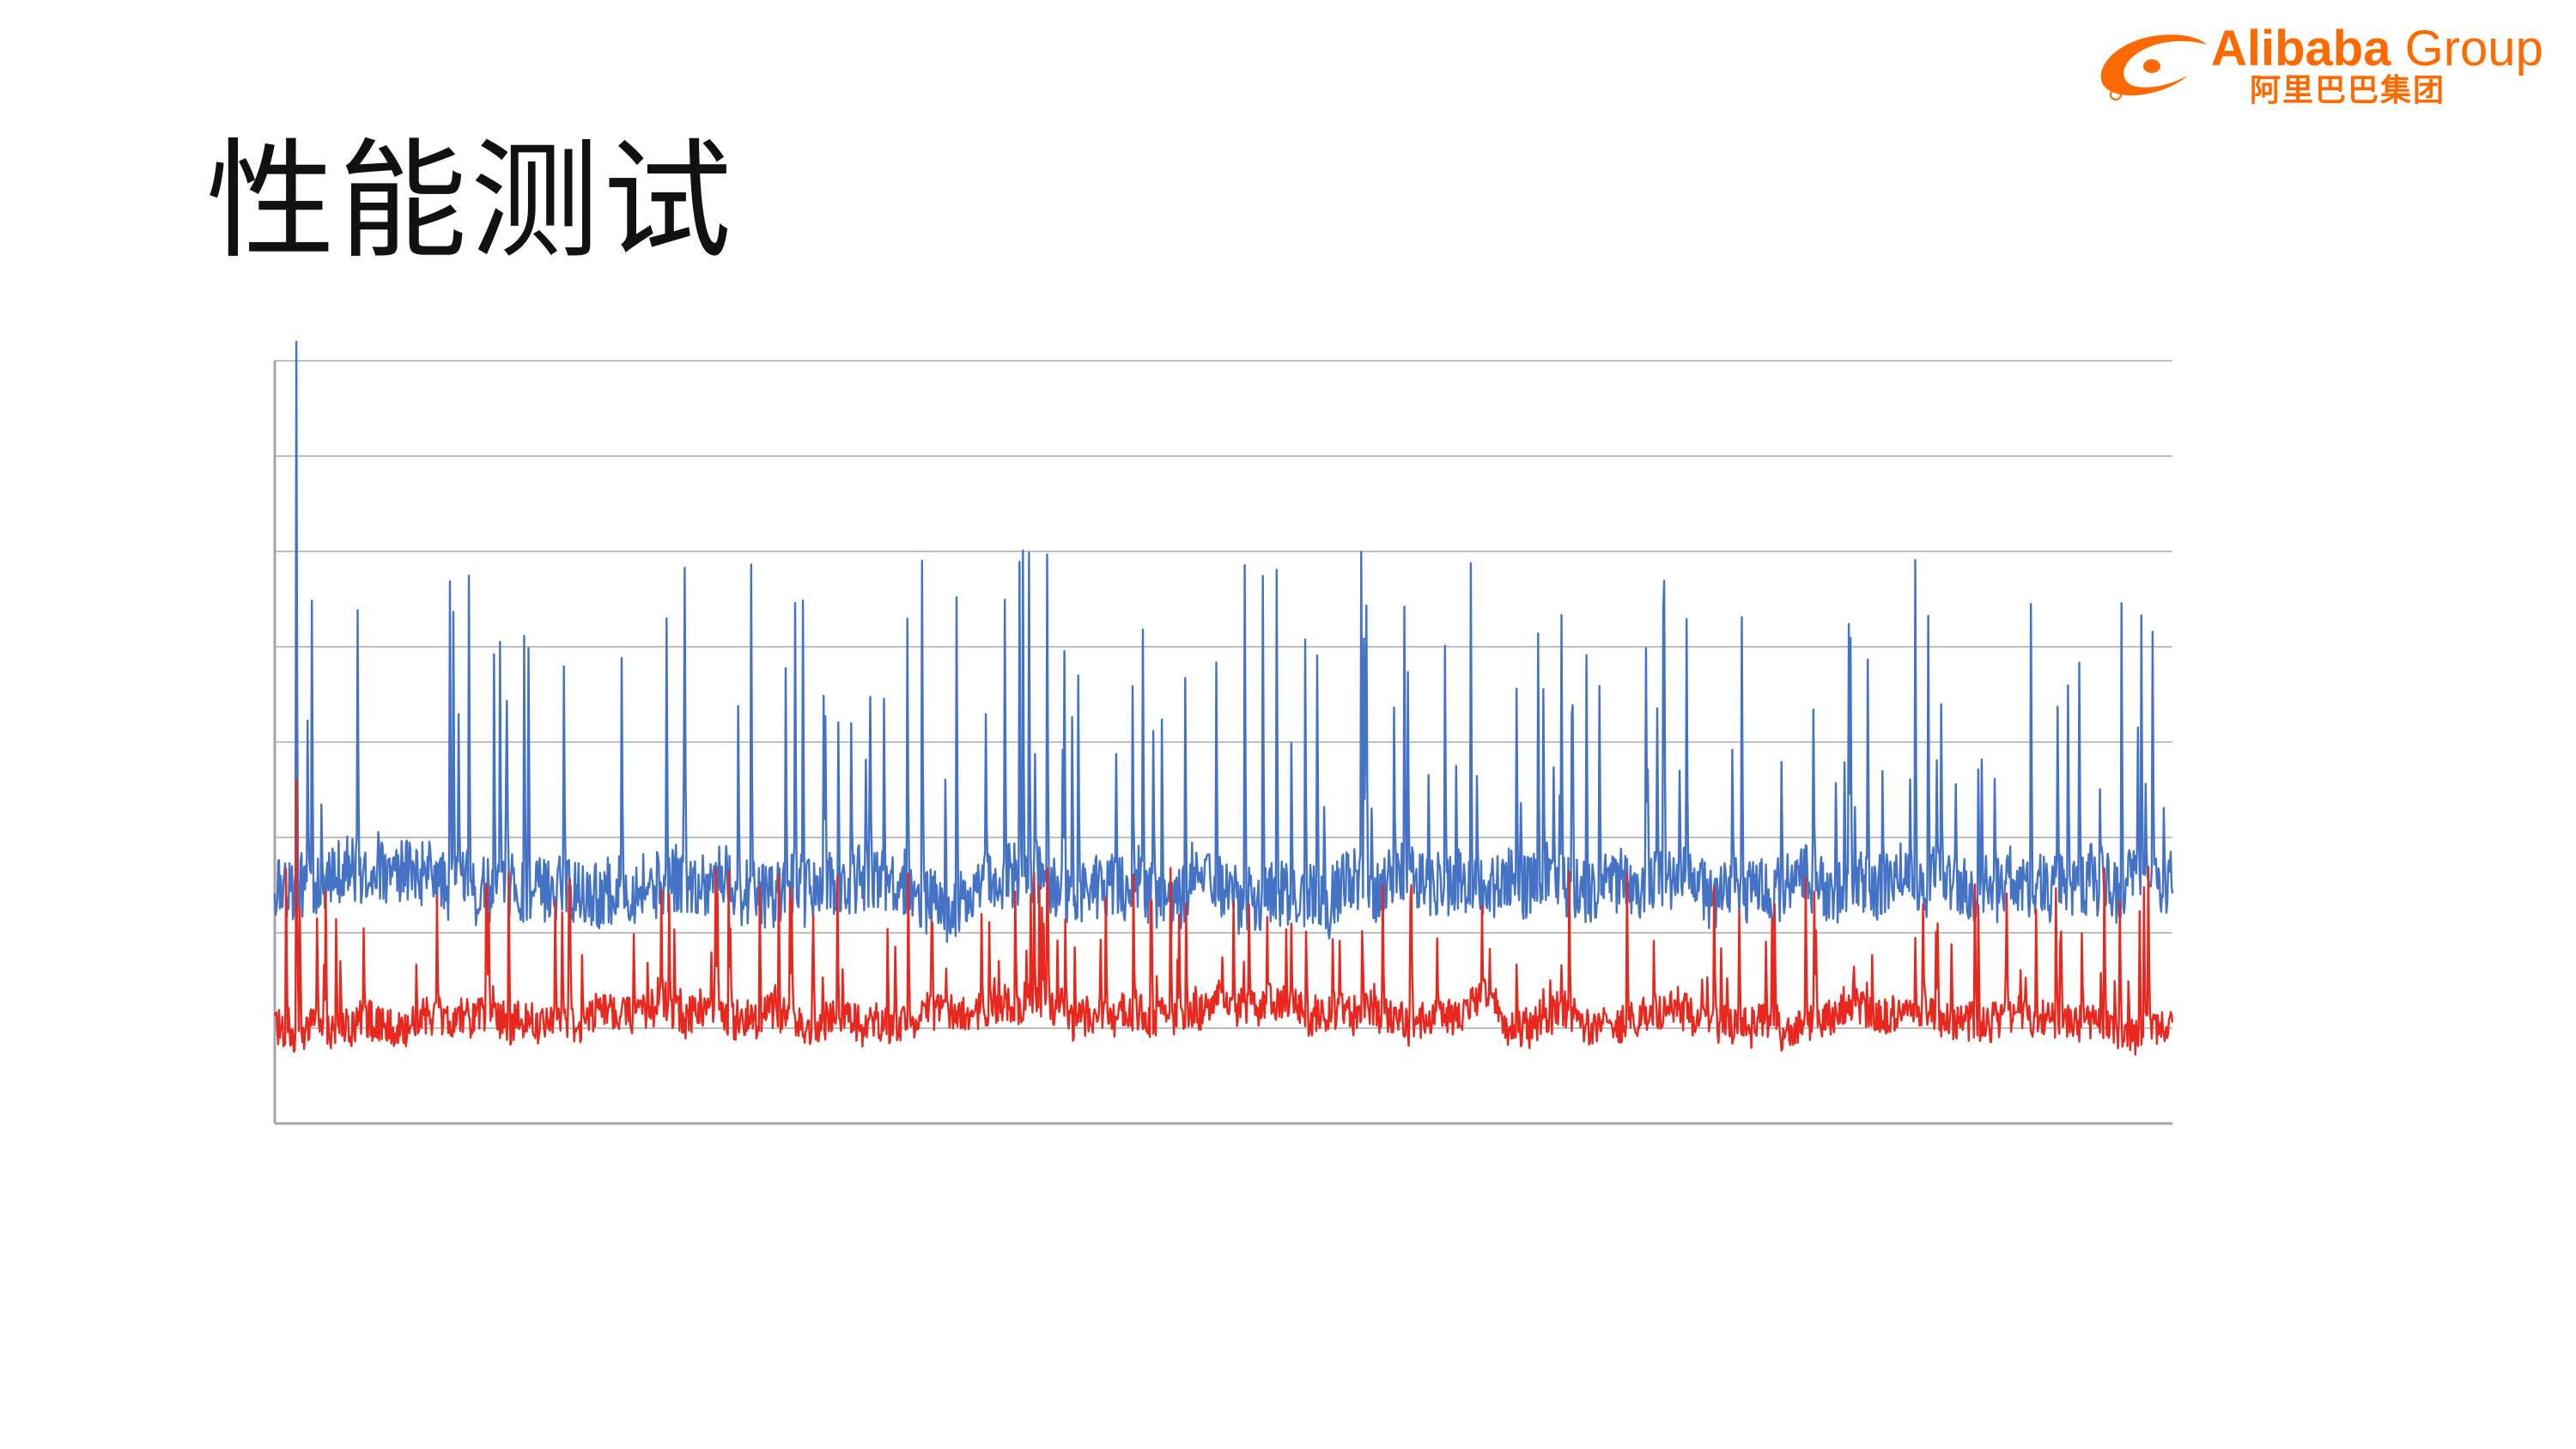 Image resolution: width=2576 pixels, height=1449 pixels. What do you see at coordinates (2153, 67) in the screenshot?
I see `alibaba-smile-icon` at bounding box center [2153, 67].